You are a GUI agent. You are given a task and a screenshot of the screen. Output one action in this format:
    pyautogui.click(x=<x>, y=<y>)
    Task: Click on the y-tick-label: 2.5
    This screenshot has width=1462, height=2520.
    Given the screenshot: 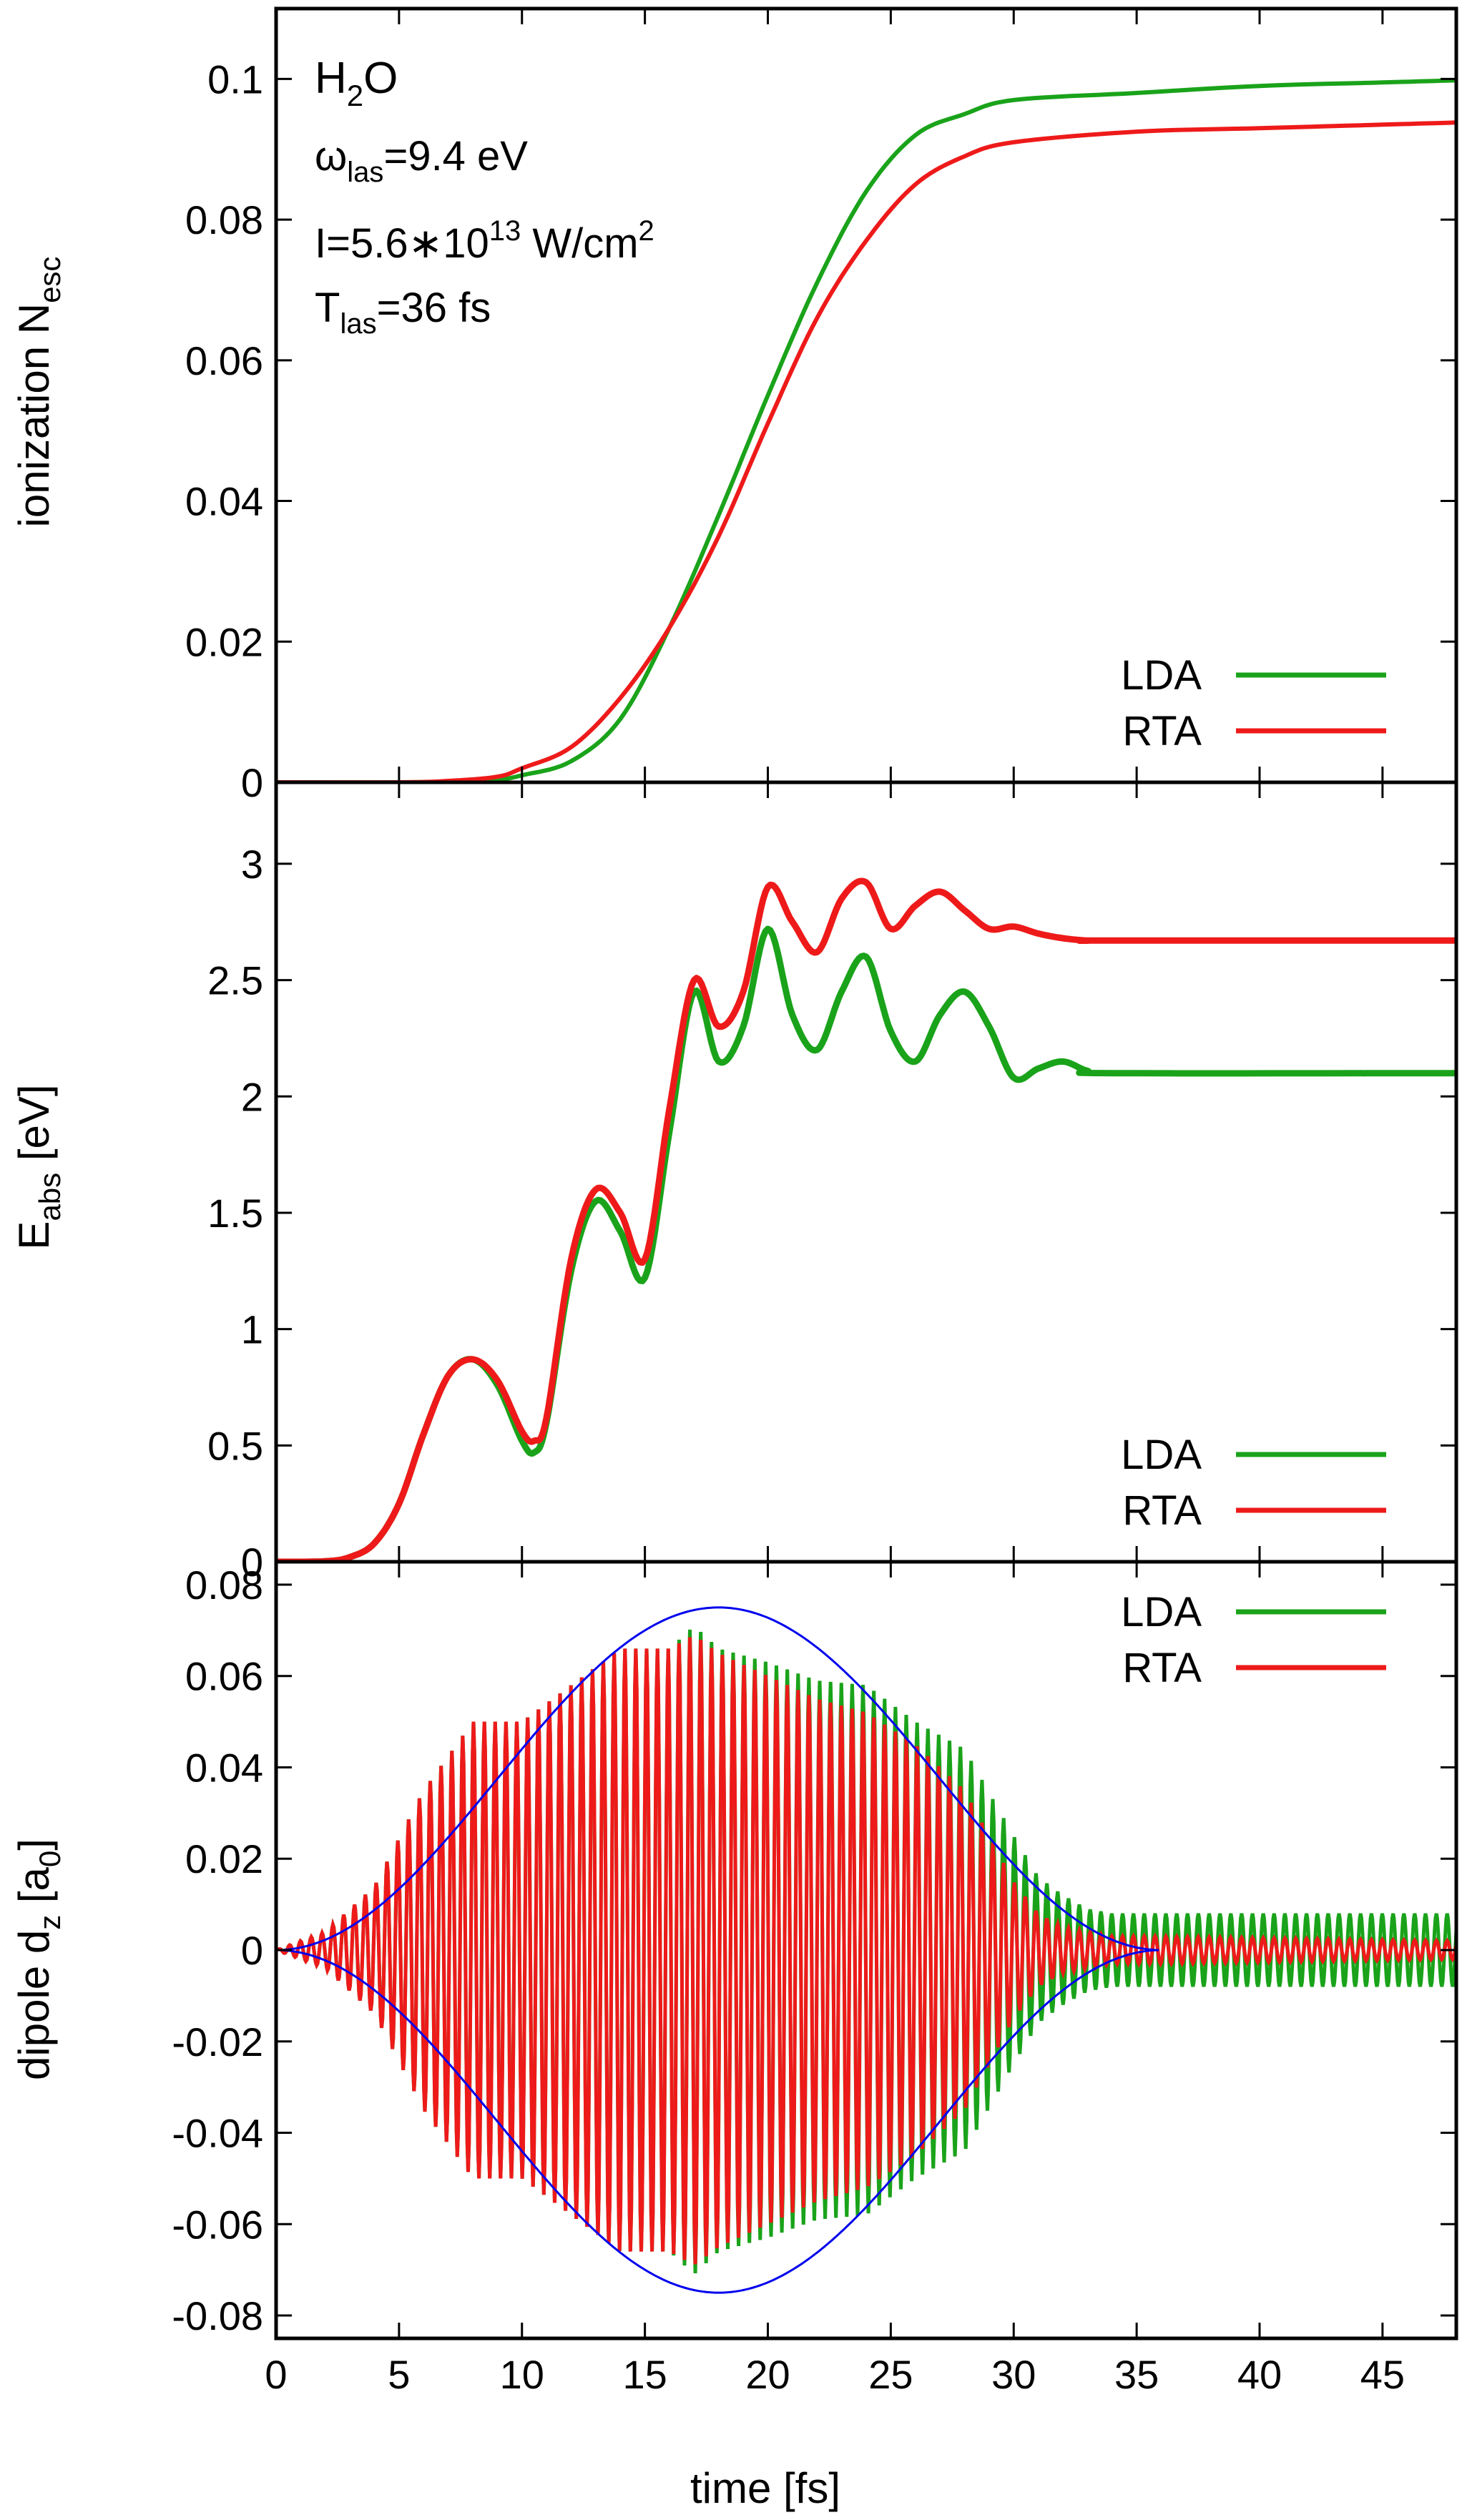 What is the action you would take?
    pyautogui.click(x=235, y=980)
    